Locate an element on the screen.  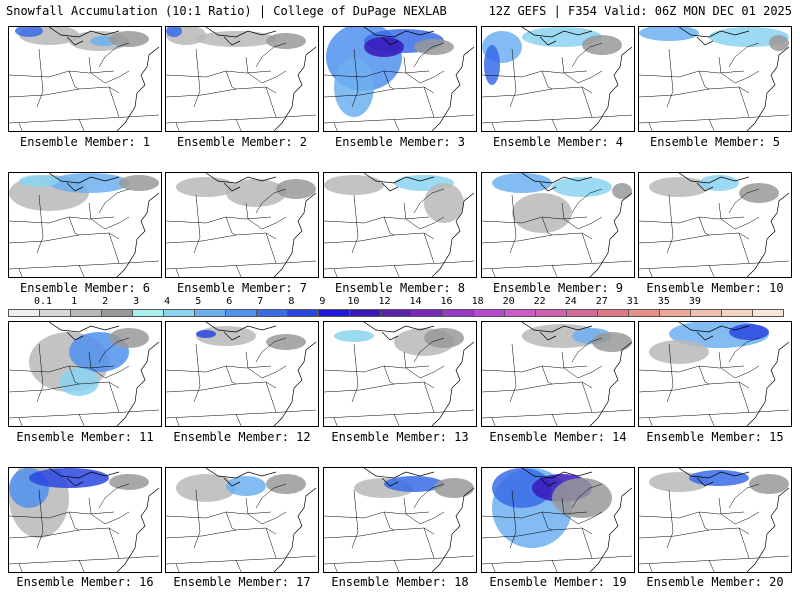
ensemble-member-label: Ensemble Member: 2 is located at coordinates (242, 142).